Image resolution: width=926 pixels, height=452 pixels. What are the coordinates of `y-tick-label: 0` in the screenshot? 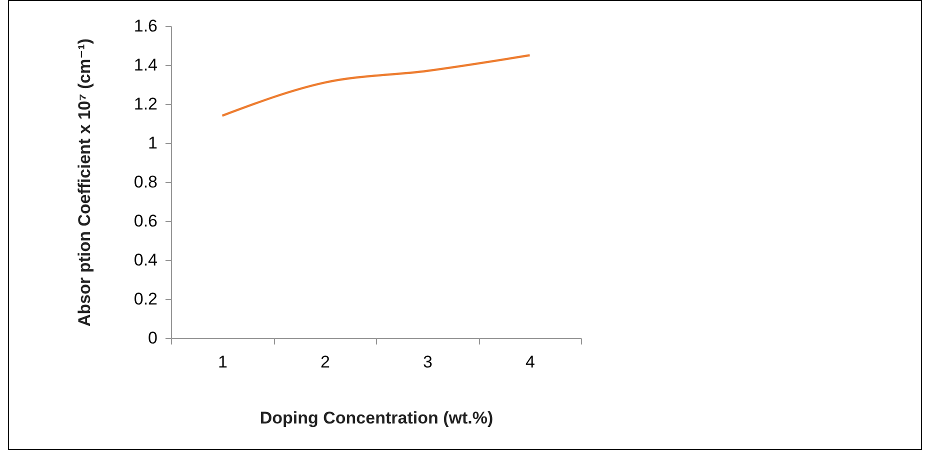 It's located at (153, 338).